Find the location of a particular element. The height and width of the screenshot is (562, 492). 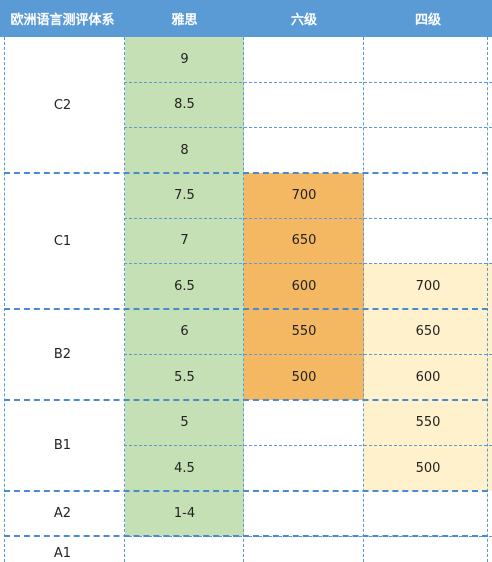

ielts-score: 8 is located at coordinates (184, 150).